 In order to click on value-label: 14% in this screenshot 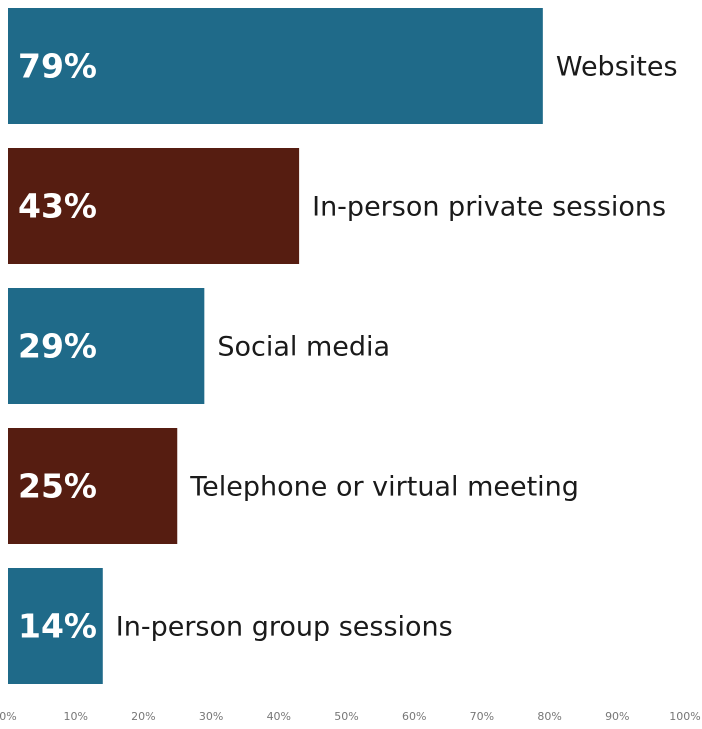, I will do `click(57, 626)`.